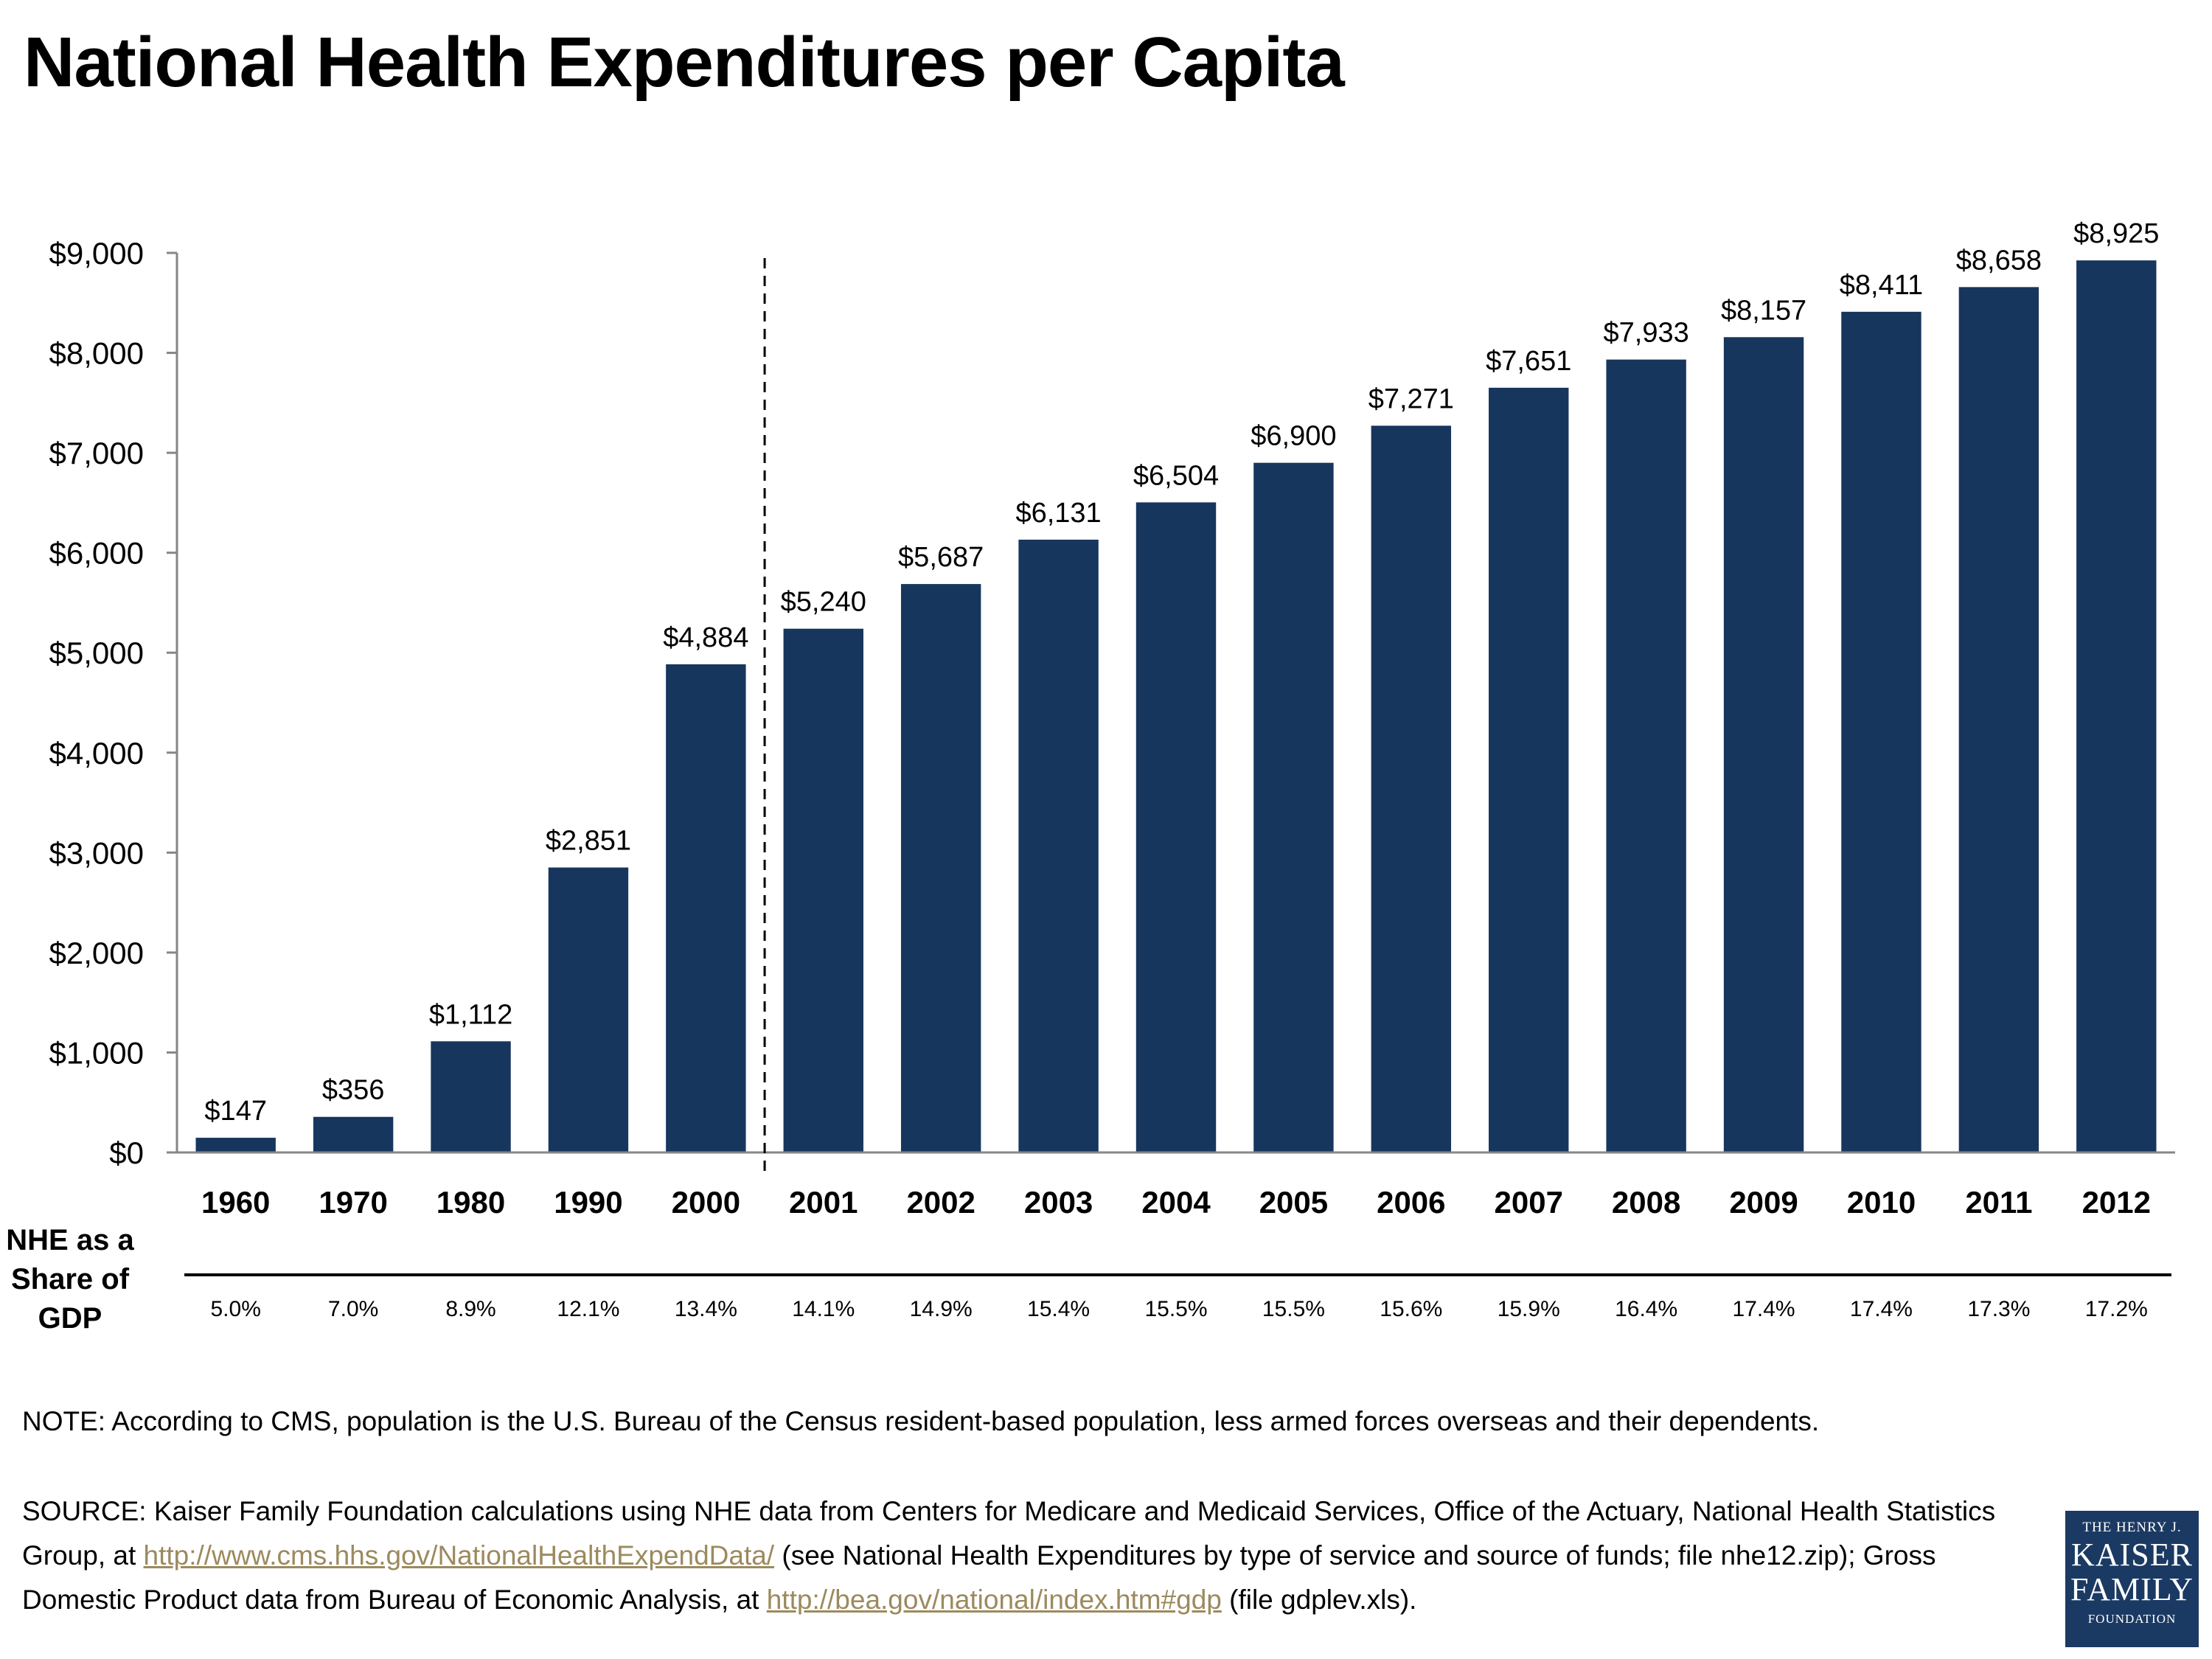 Image resolution: width=2212 pixels, height=1659 pixels. Describe the element at coordinates (2132, 1589) in the screenshot. I see `logo-line-3: FAMILY` at that location.